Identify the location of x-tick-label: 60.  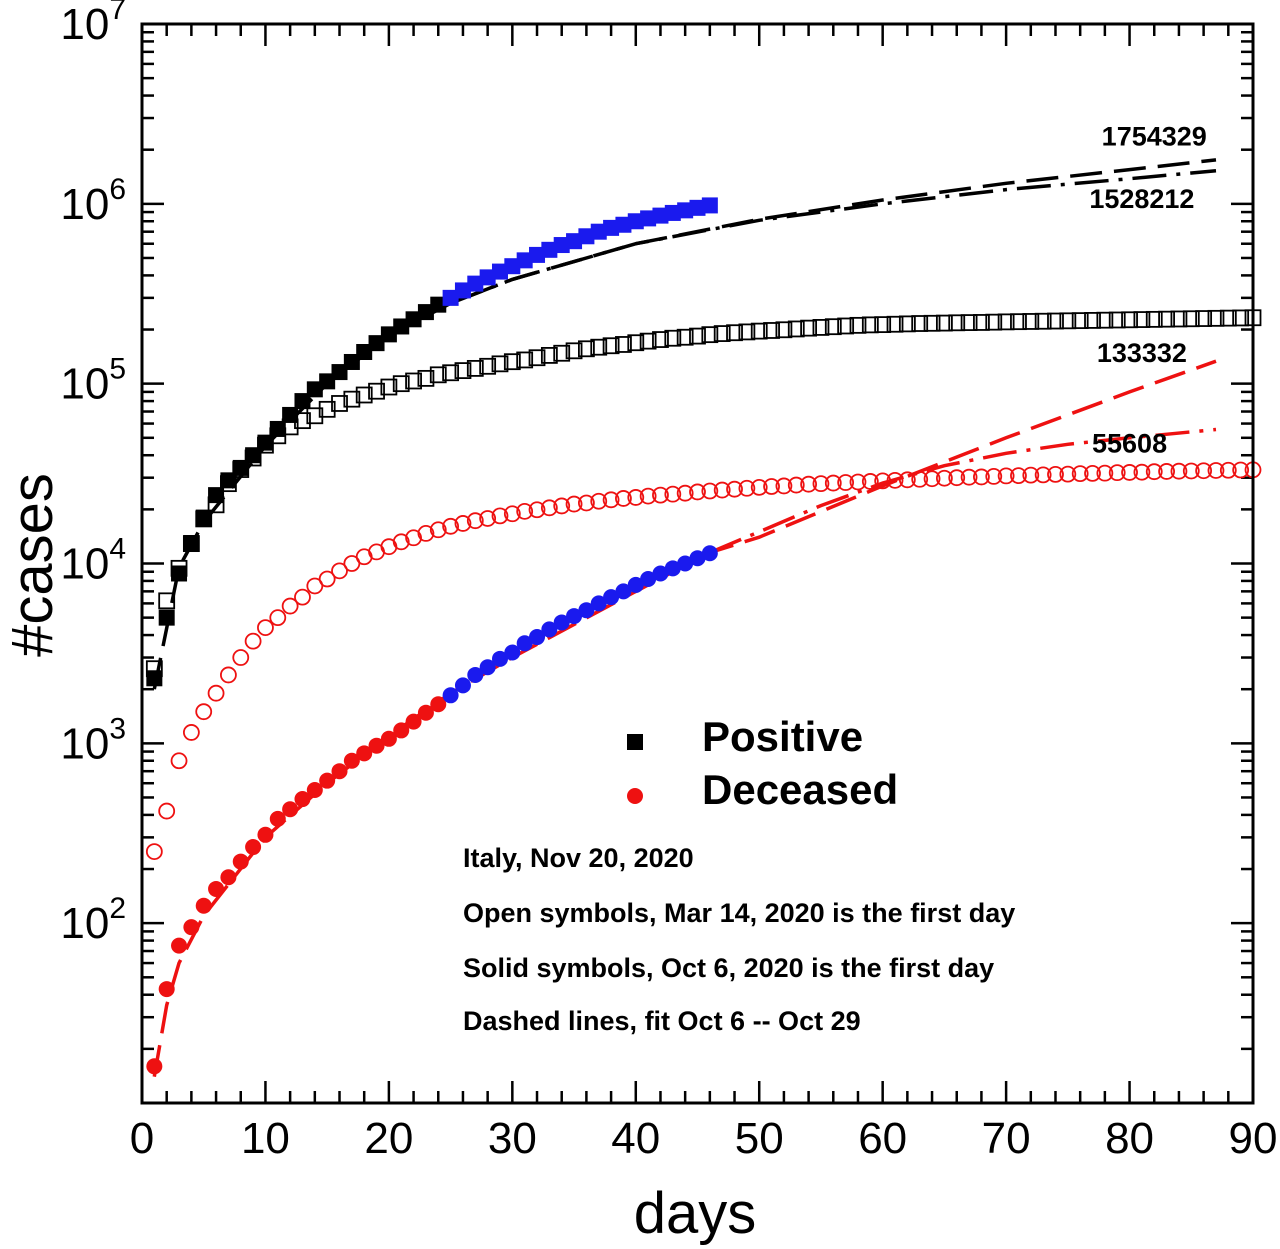
(882, 1138).